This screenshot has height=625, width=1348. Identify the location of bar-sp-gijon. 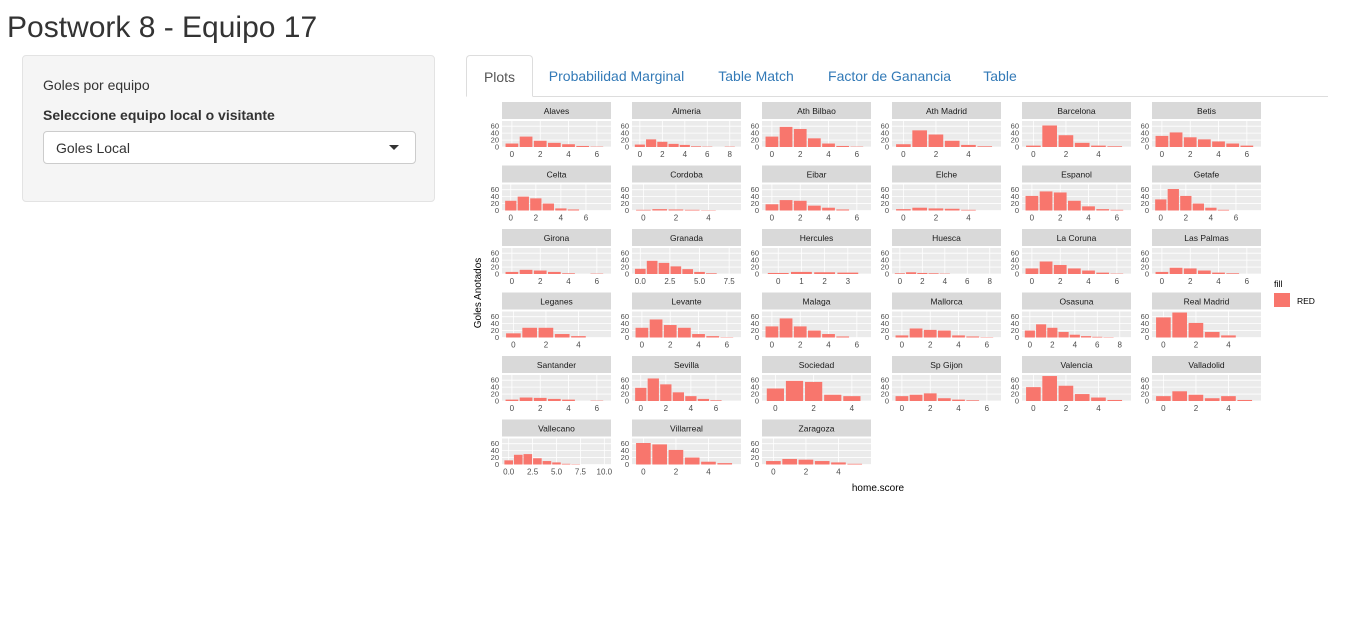
(944, 399).